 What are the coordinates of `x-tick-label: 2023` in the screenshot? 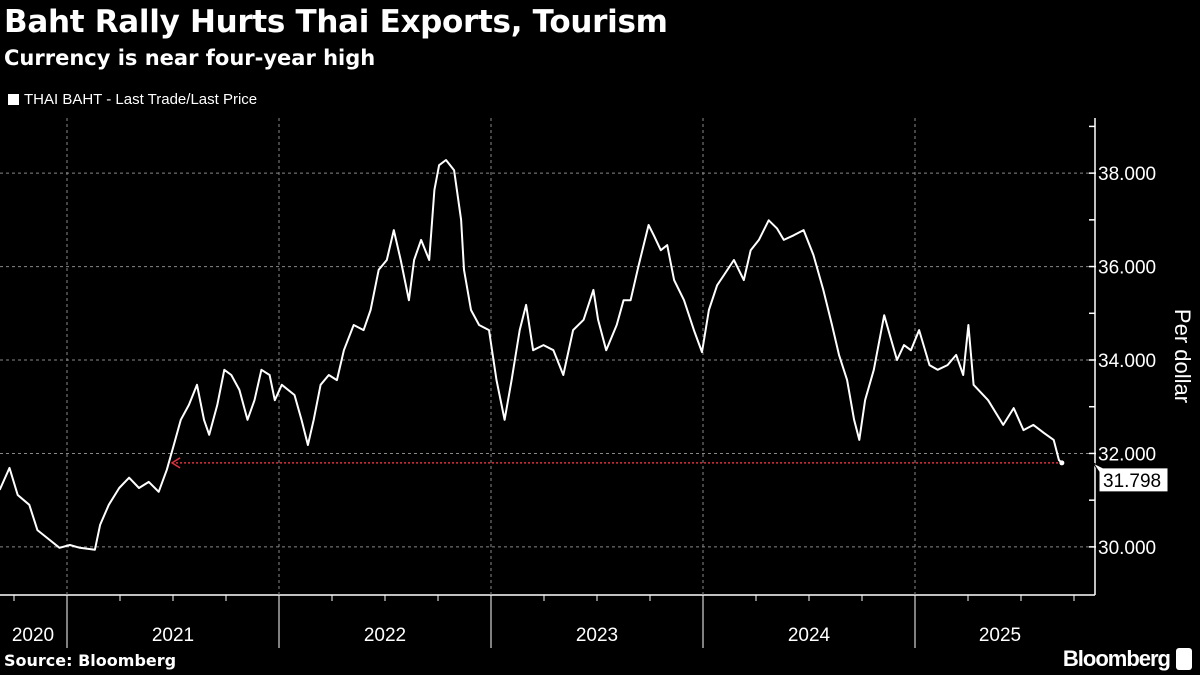 It's located at (597, 635).